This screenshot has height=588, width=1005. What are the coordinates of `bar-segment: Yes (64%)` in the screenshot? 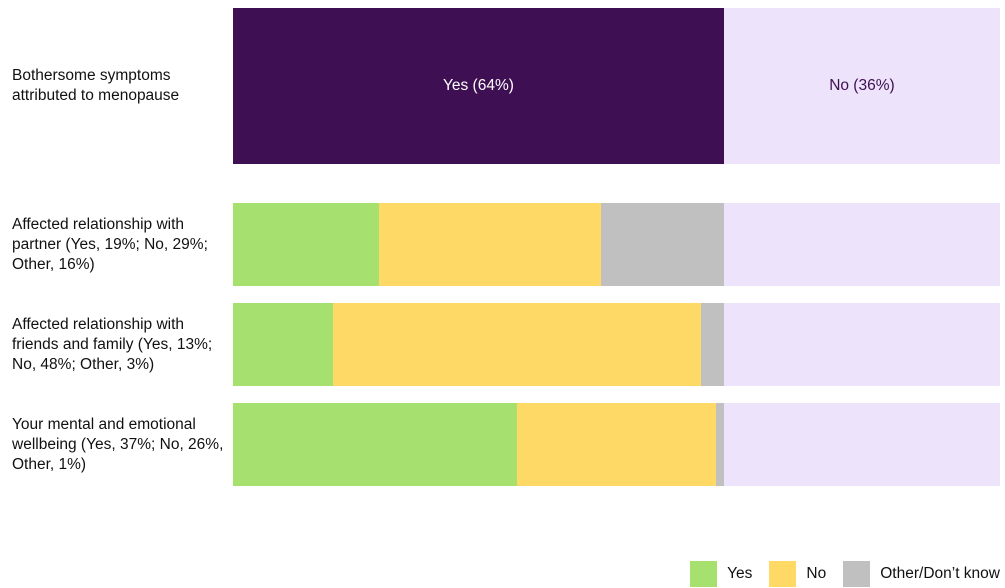 It's located at (478, 86).